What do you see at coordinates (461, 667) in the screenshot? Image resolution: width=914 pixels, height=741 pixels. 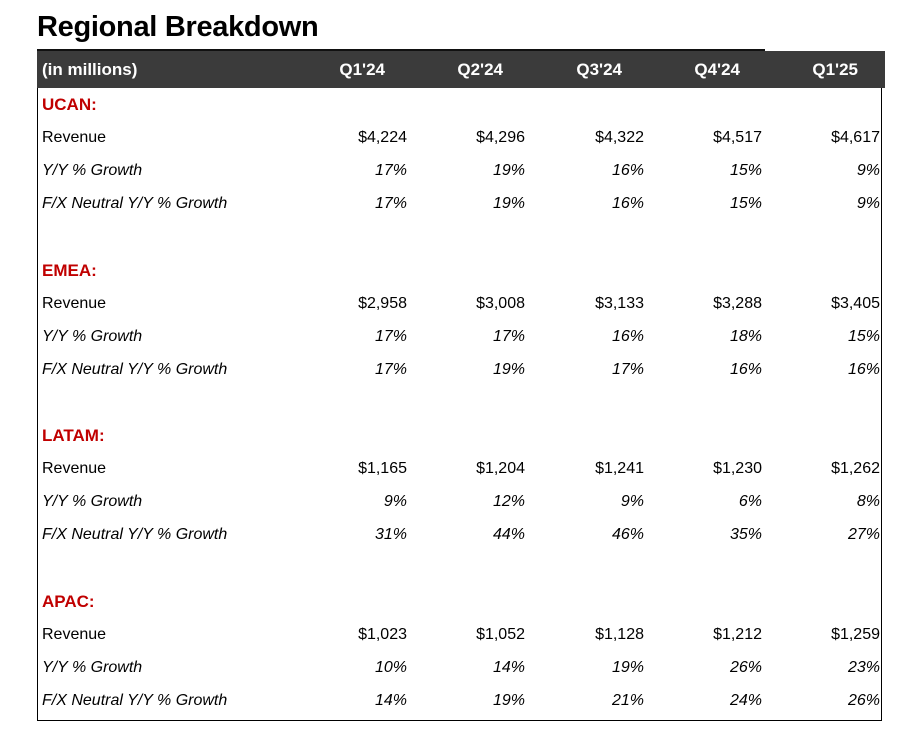 I see `table-row-apac-yy-growth: Y/Y % Growth 10% 14% 19% 26% 23%` at bounding box center [461, 667].